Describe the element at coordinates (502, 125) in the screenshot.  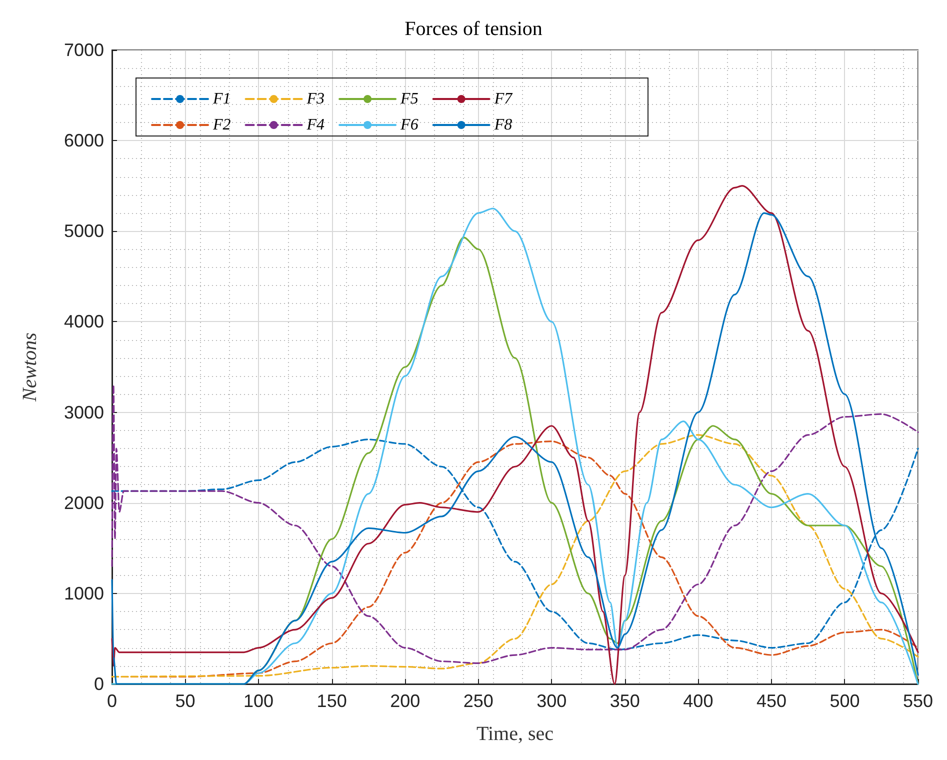
I see `legend-label: F8` at that location.